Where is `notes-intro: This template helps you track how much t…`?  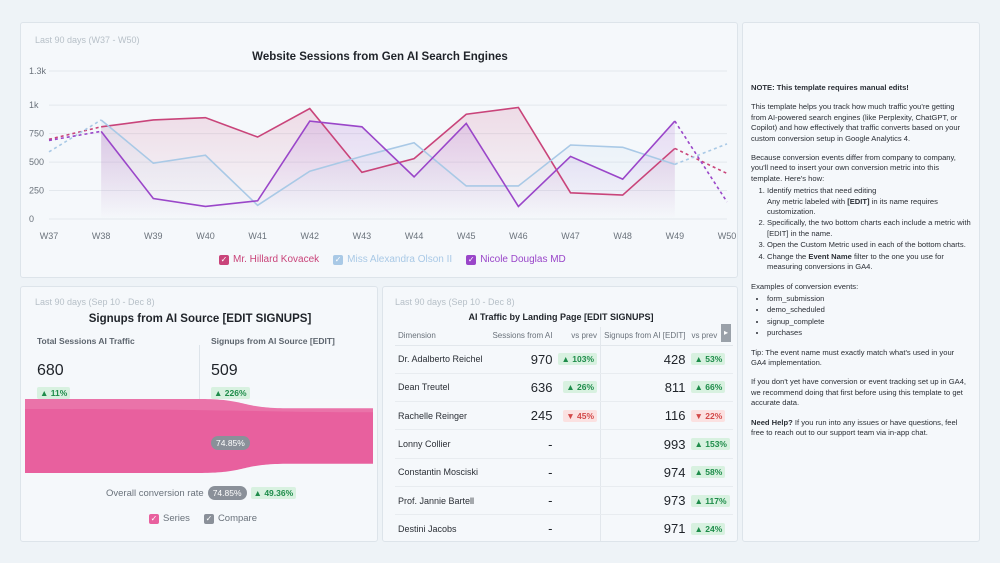
notes-intro: This template helps you track how much t… is located at coordinates (856, 122).